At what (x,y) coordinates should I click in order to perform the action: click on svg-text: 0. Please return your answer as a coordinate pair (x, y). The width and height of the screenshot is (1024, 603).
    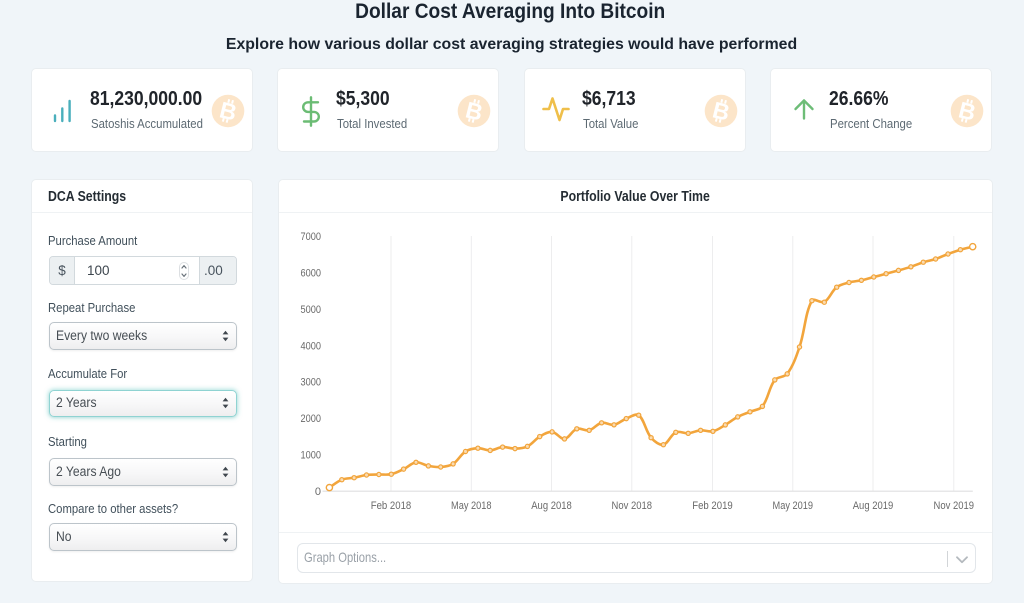
    Looking at the image, I should click on (317, 492).